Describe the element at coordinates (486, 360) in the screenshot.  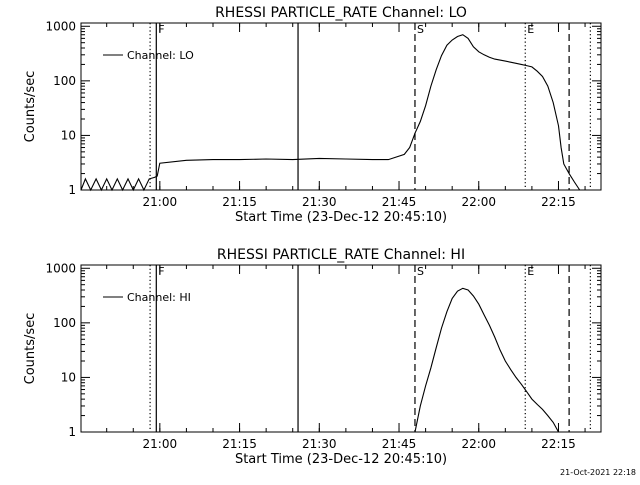
I see `series-line-channel--hi` at that location.